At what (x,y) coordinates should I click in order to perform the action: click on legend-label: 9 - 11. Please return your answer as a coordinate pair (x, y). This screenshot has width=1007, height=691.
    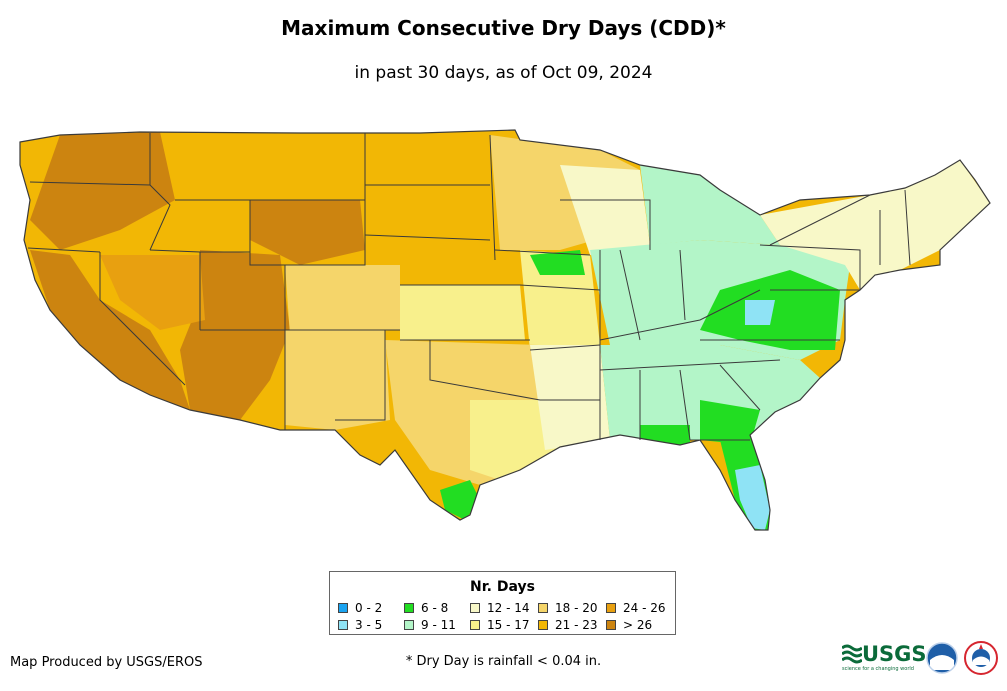
    Looking at the image, I should click on (438, 625).